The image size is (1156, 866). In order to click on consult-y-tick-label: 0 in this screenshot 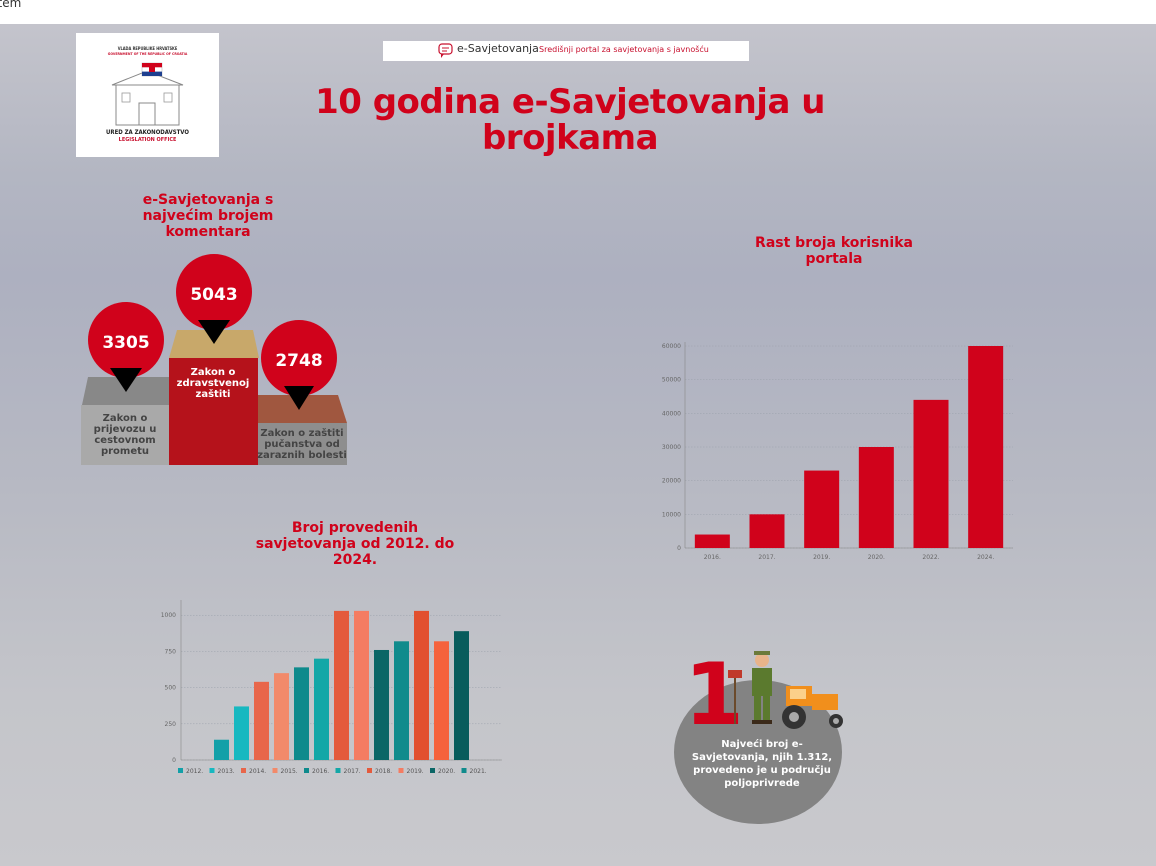, I will do `click(174, 760)`.